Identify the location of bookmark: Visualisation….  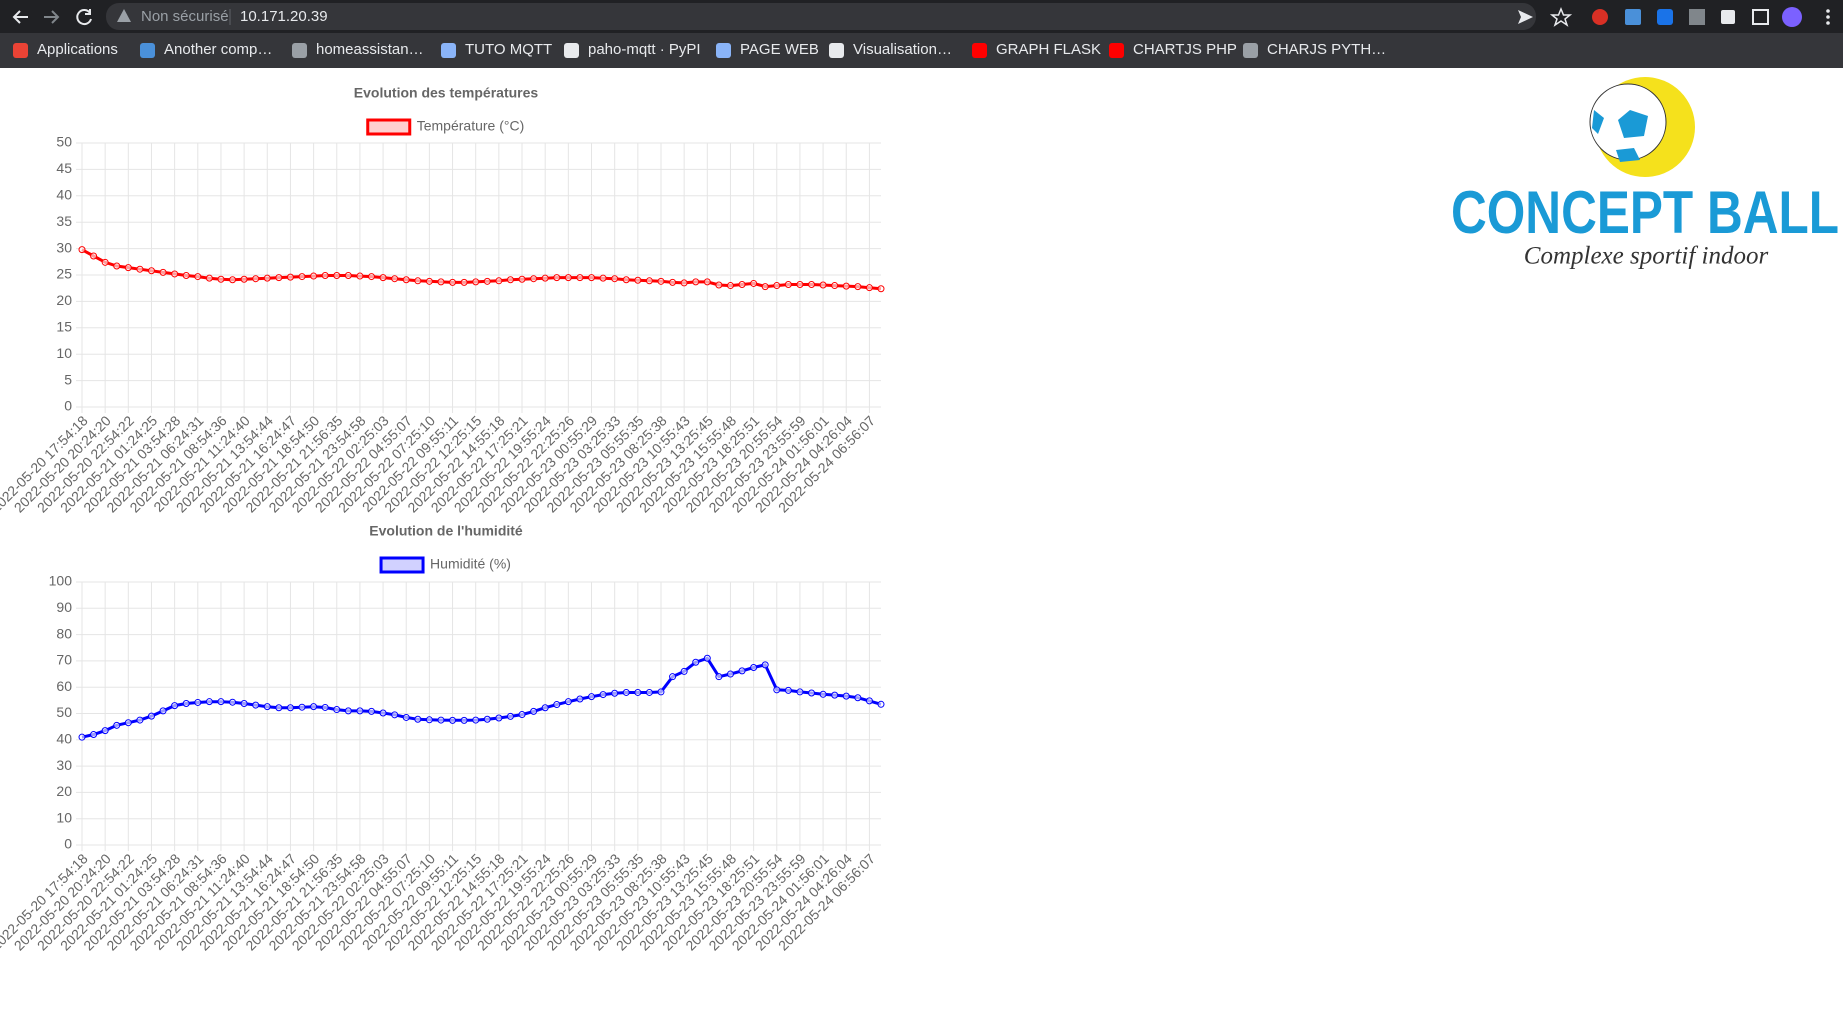
(902, 49).